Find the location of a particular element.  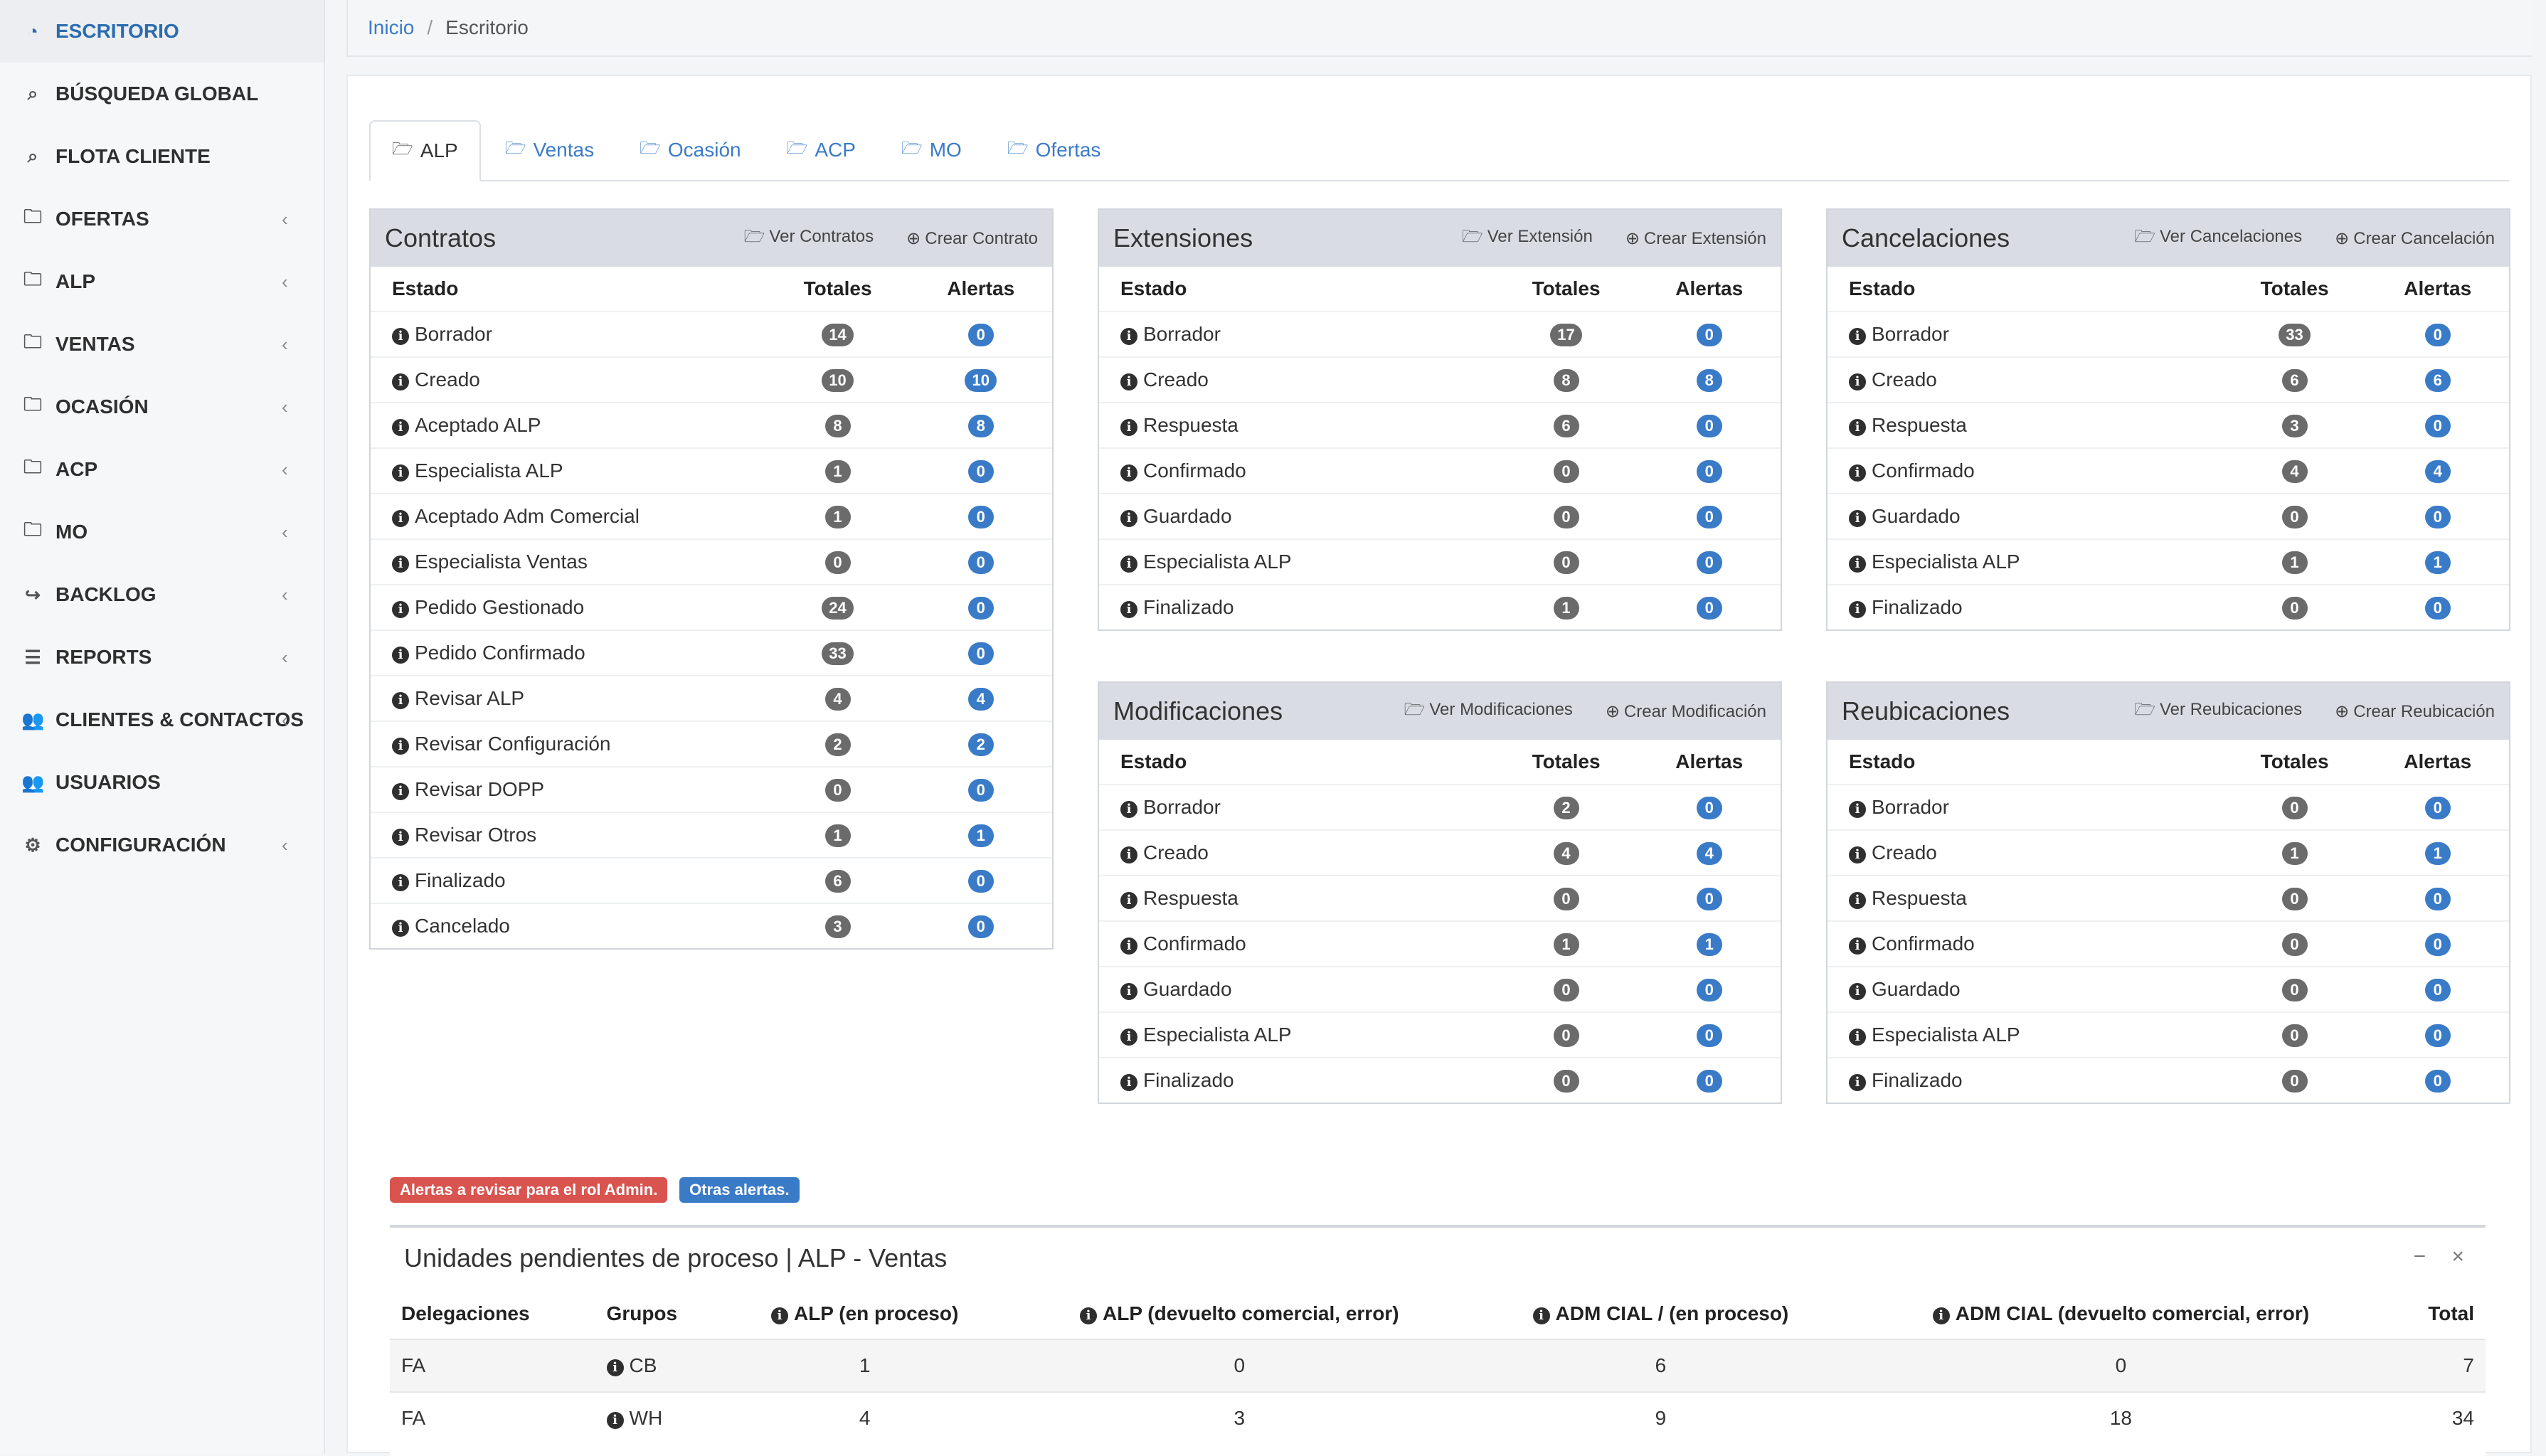

tab-mo: 🗁 MO is located at coordinates (932, 150).